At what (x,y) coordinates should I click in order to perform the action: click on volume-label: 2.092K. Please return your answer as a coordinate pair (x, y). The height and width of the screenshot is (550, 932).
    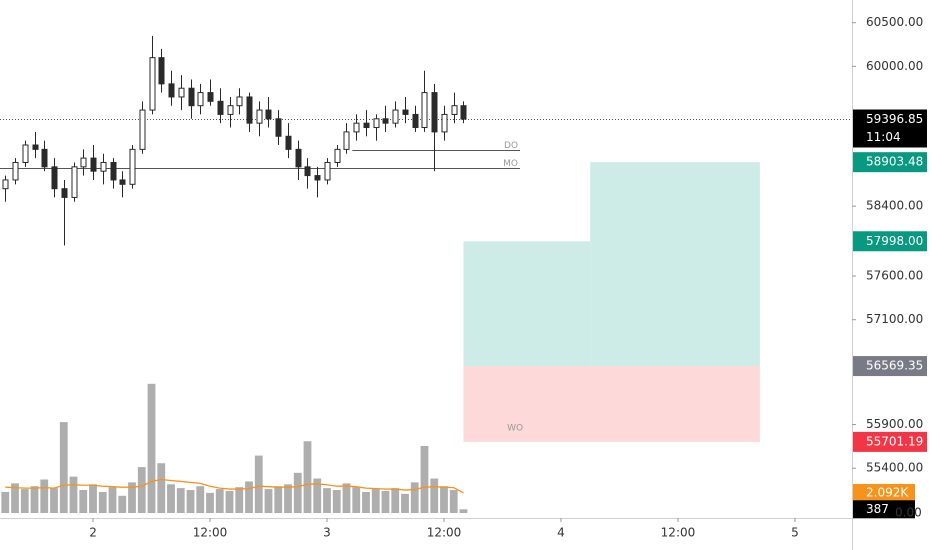
    Looking at the image, I should click on (887, 492).